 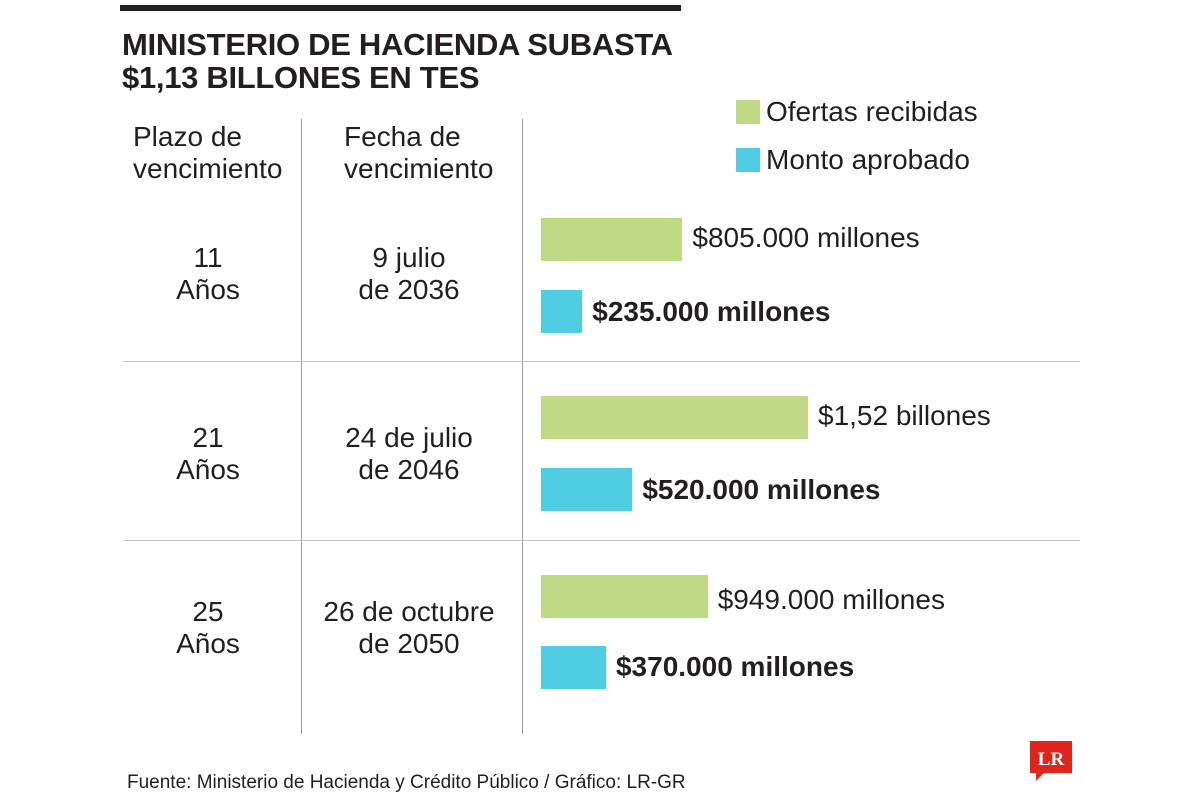 What do you see at coordinates (868, 159) in the screenshot?
I see `legend-label-aprobado: Monto aprobado` at bounding box center [868, 159].